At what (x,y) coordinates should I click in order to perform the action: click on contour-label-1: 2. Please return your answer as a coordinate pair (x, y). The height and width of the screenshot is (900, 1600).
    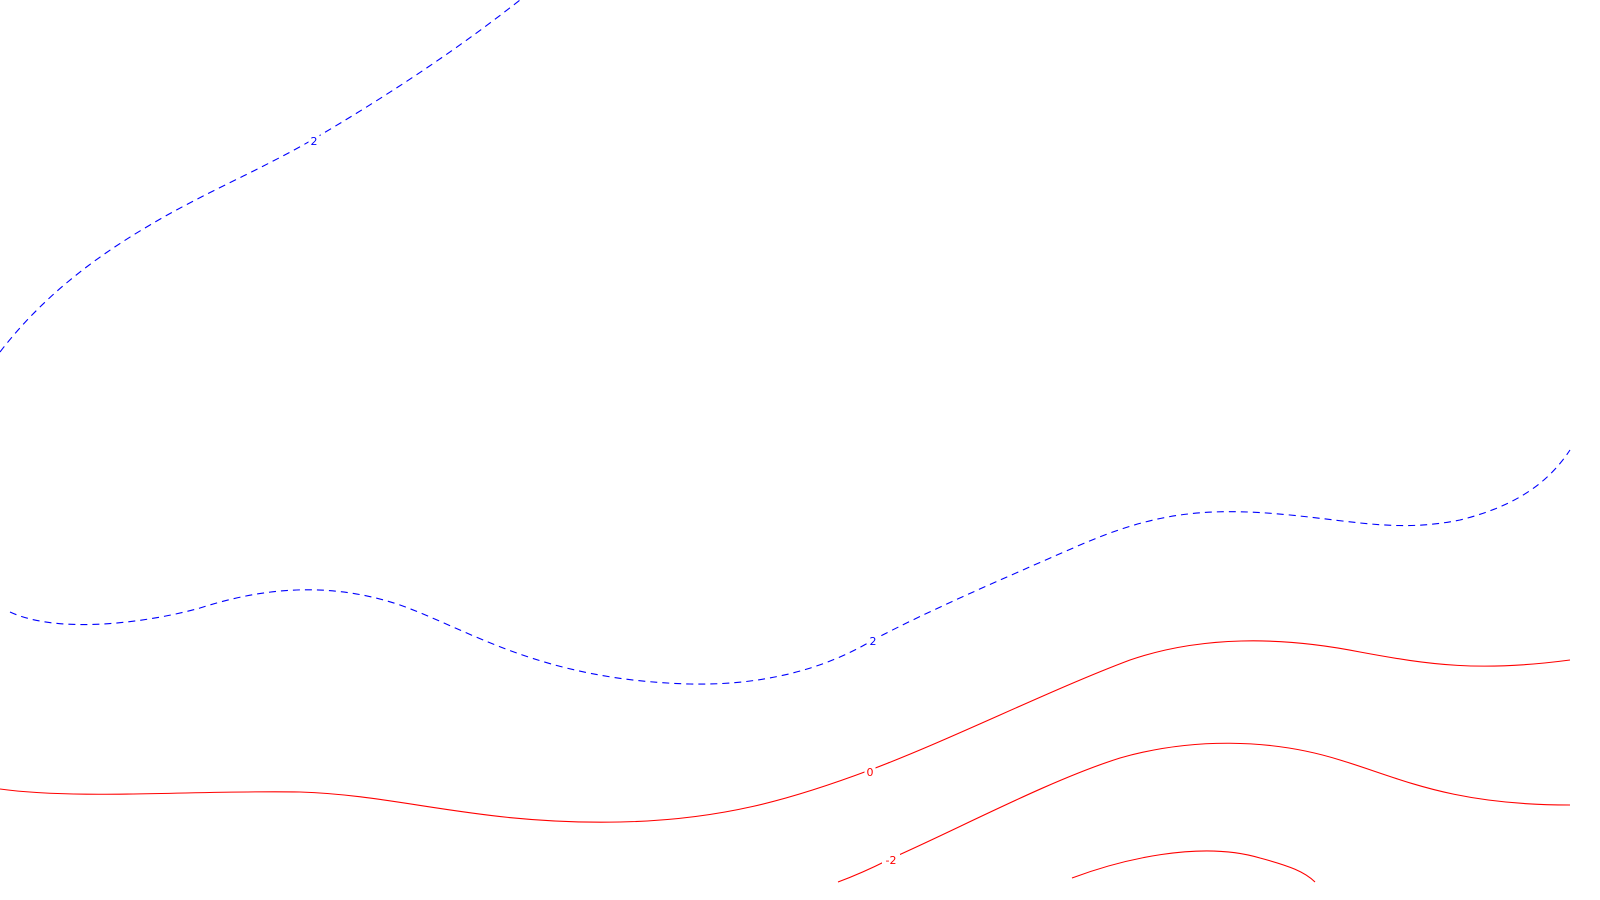
    Looking at the image, I should click on (314, 141).